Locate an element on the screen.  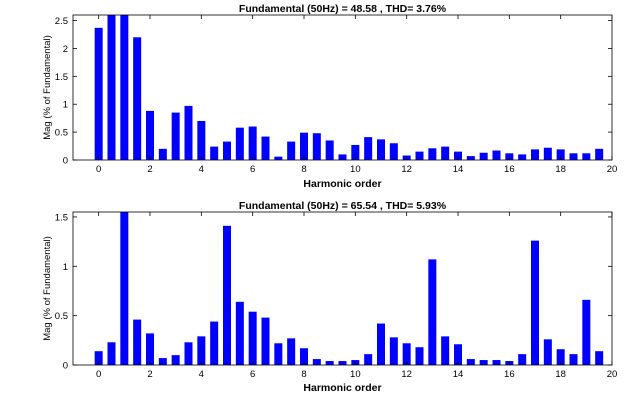
chart2-x-tick-label: 20 is located at coordinates (612, 374).